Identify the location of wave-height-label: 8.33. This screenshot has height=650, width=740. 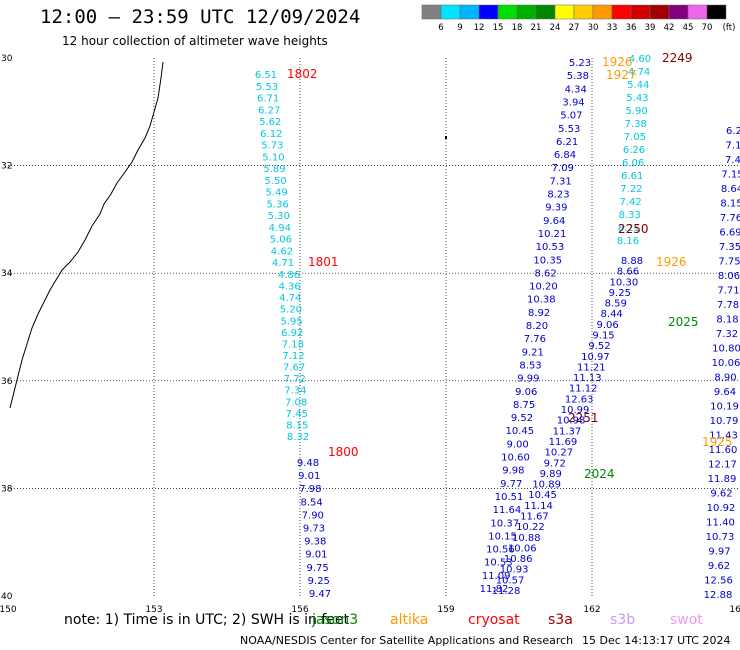
(630, 215).